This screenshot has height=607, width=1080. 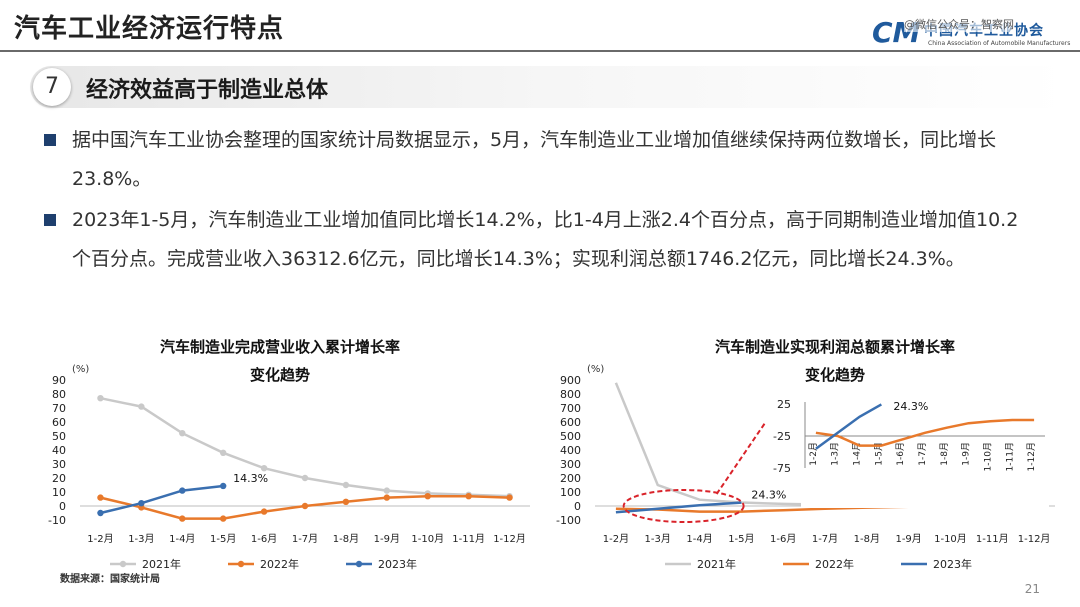 What do you see at coordinates (59, 450) in the screenshot?
I see `y-tick-label: 40` at bounding box center [59, 450].